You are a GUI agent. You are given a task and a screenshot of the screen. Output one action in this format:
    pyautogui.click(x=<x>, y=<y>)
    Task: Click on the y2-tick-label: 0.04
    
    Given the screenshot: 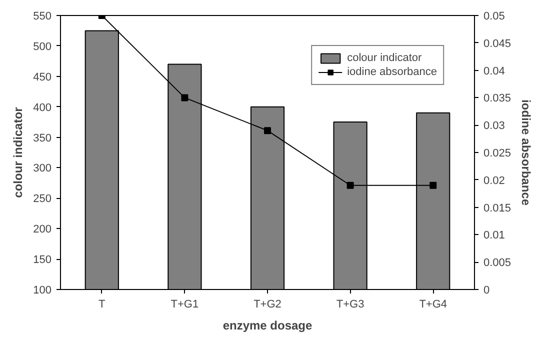 What is the action you would take?
    pyautogui.click(x=494, y=71)
    